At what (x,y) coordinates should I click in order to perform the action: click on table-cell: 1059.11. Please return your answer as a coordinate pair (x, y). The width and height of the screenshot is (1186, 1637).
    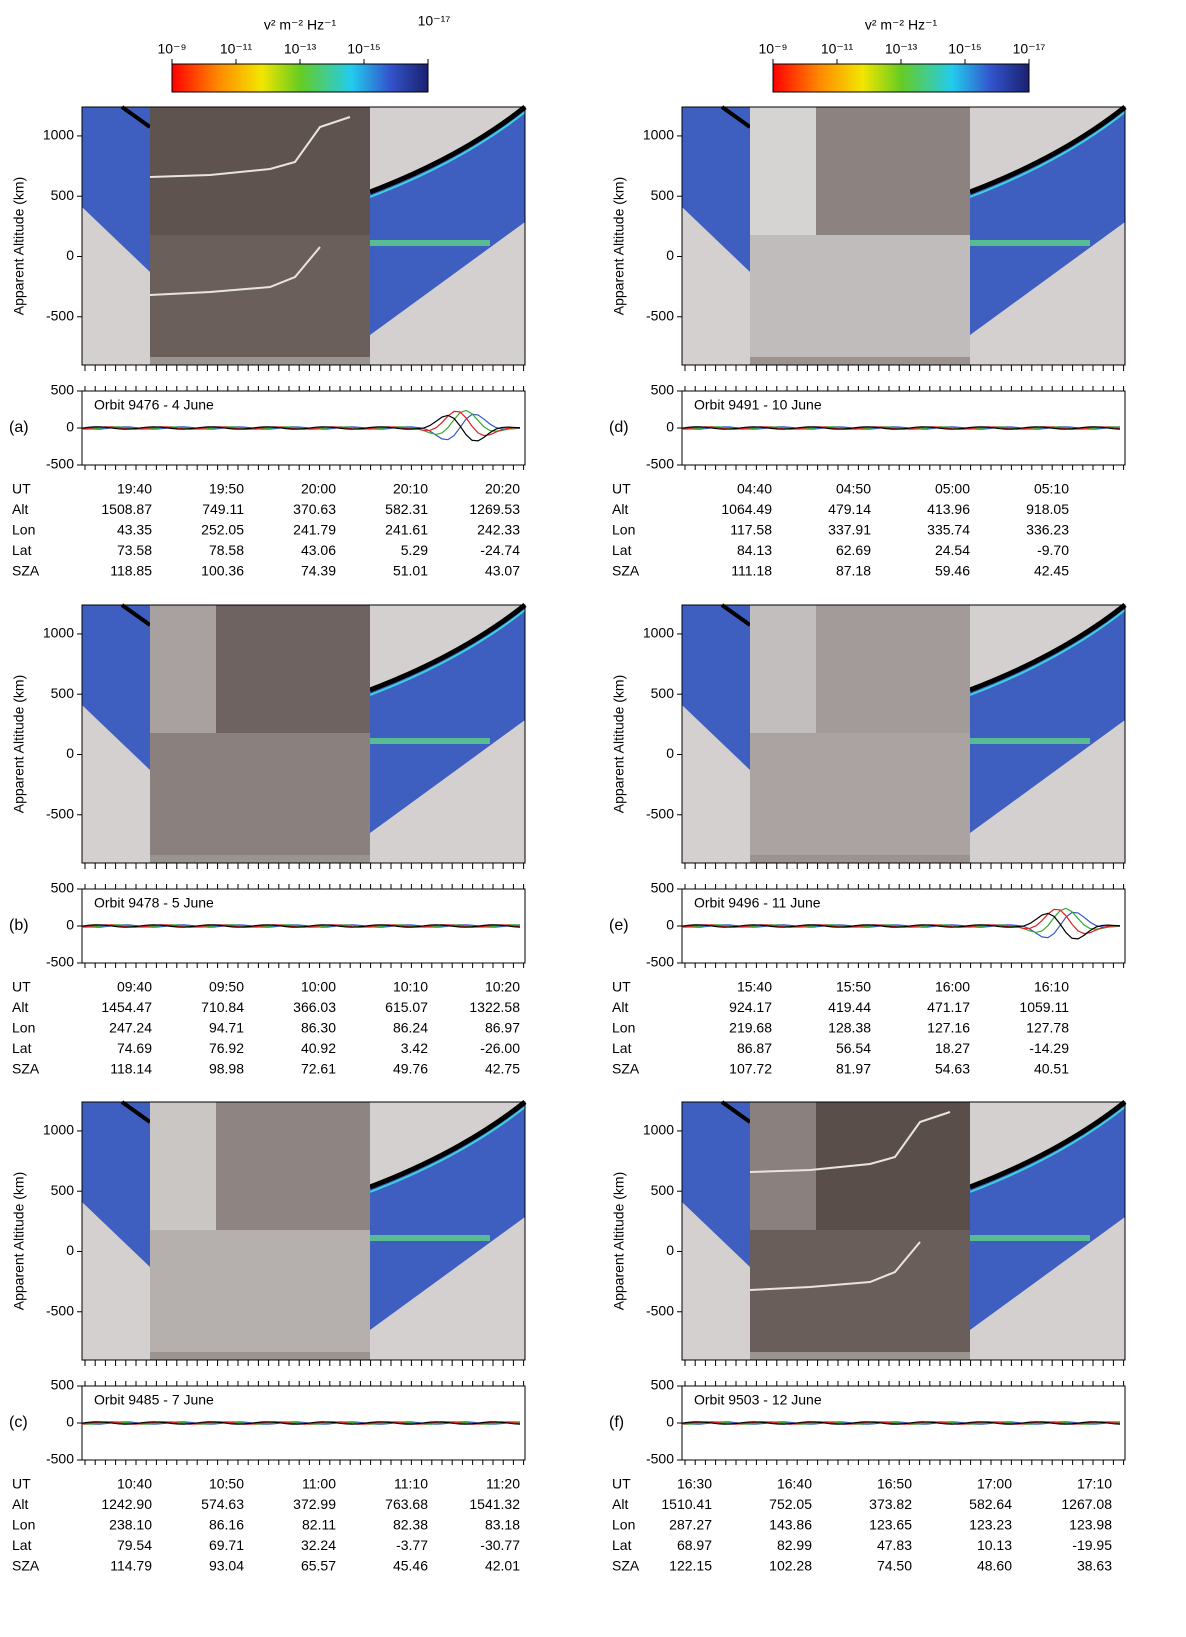
    Looking at the image, I should click on (1044, 1007).